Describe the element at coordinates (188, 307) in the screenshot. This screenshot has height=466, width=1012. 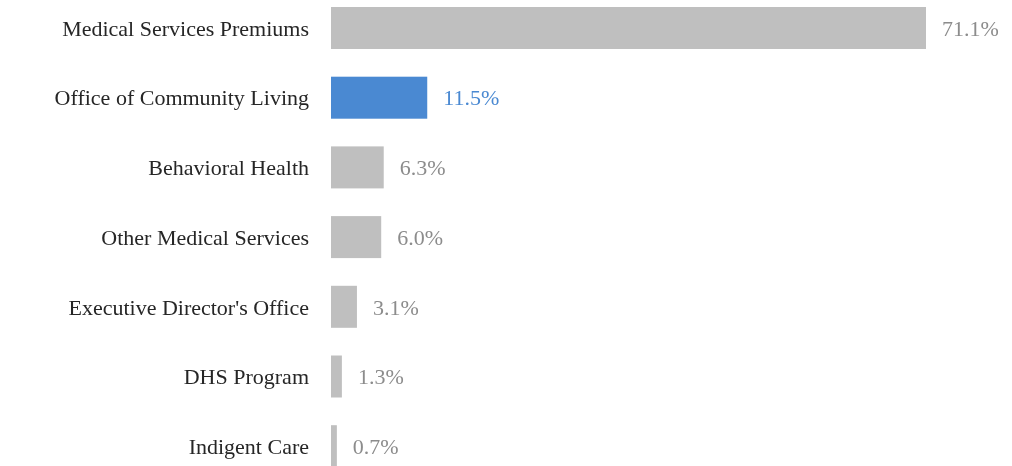
I see `y-tick-label: Executive Director's Office` at that location.